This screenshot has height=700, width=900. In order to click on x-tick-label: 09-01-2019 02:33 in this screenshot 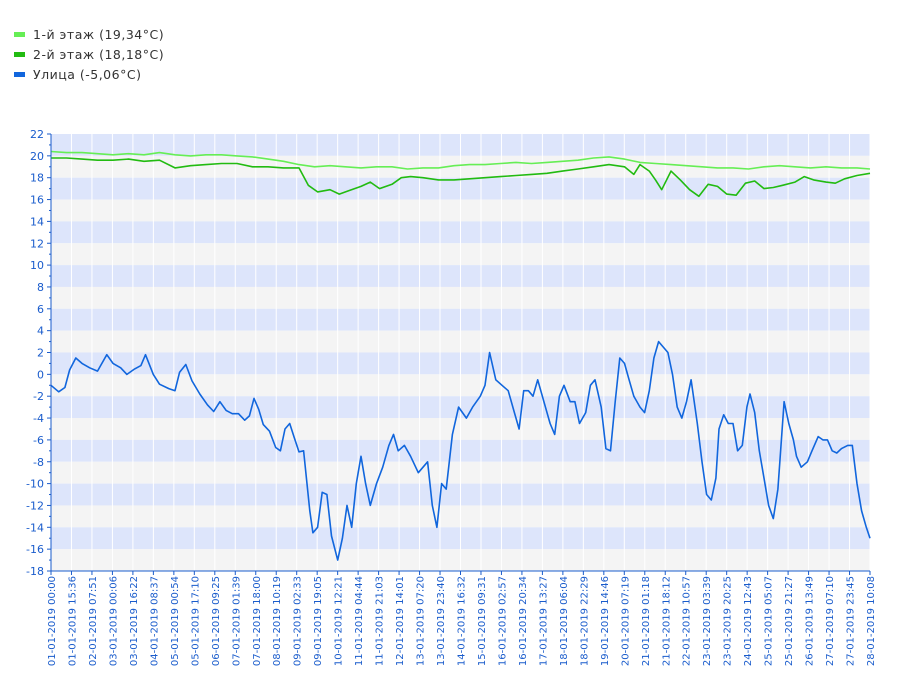, I will do `click(298, 621)`.